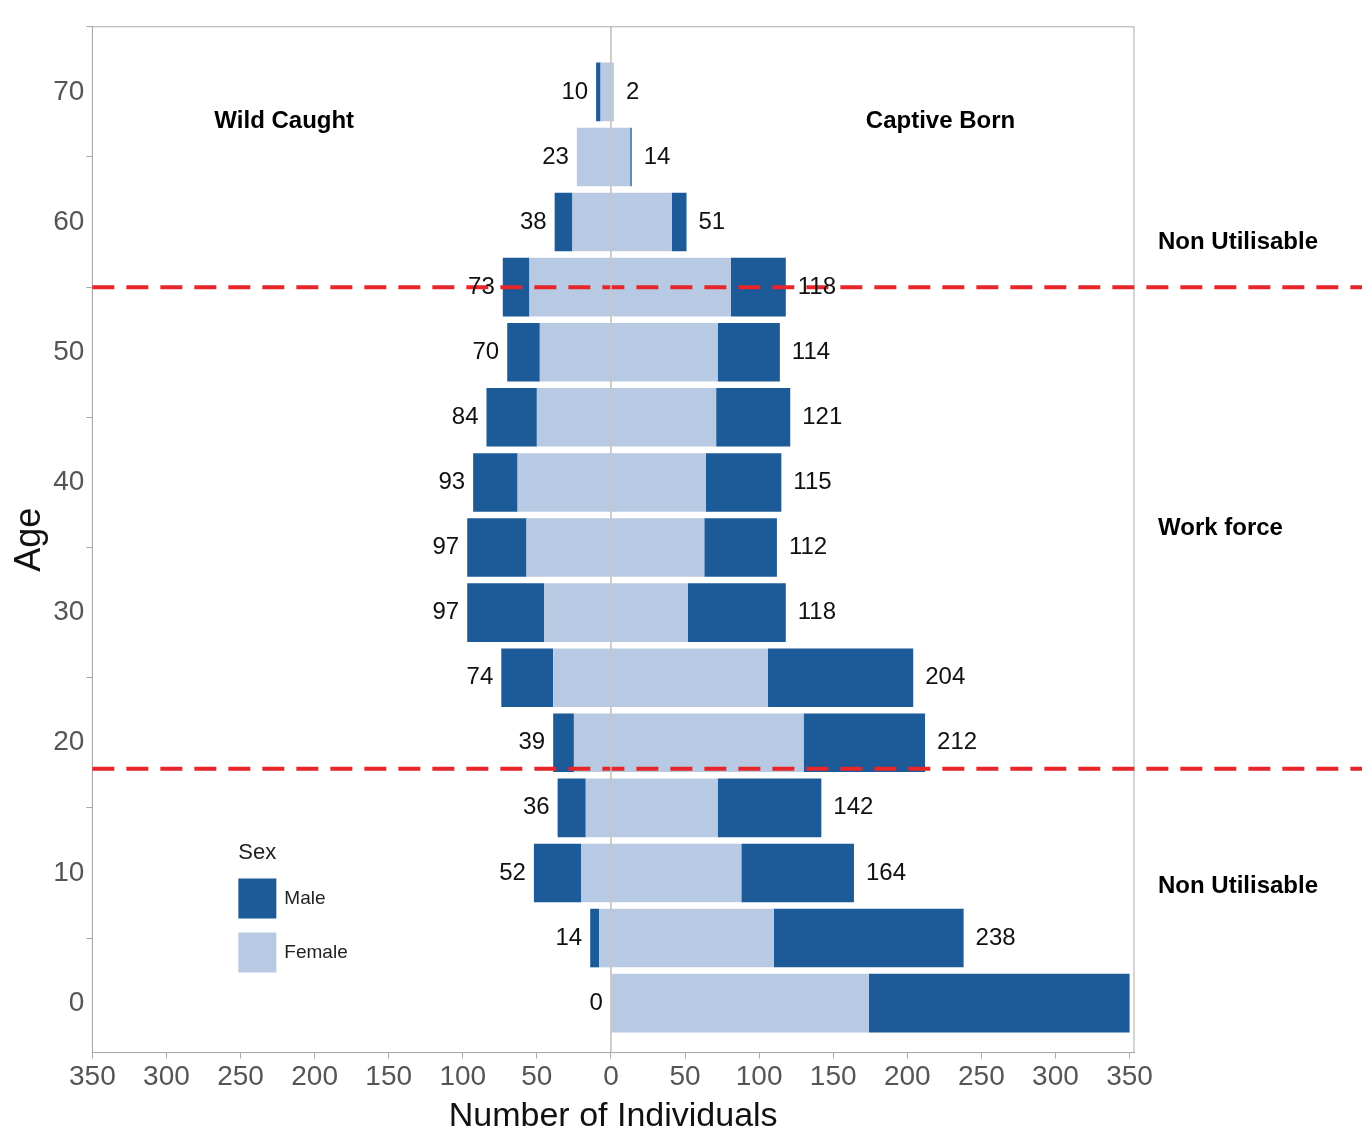 Image resolution: width=1370 pixels, height=1137 pixels. What do you see at coordinates (486, 350) in the screenshot?
I see `text: 70` at bounding box center [486, 350].